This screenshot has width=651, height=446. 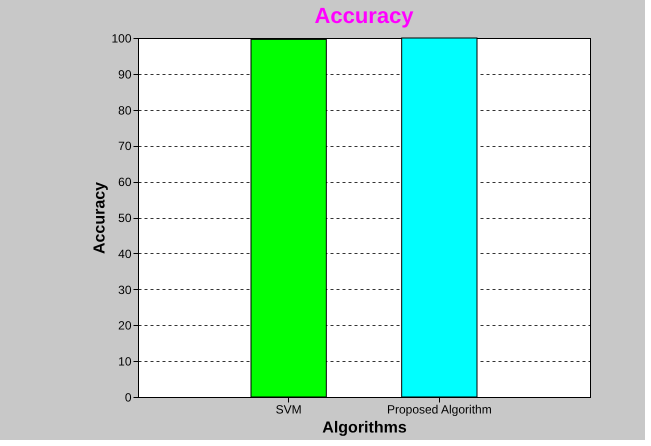 What do you see at coordinates (364, 428) in the screenshot?
I see `x-axis-title: Algorithms` at bounding box center [364, 428].